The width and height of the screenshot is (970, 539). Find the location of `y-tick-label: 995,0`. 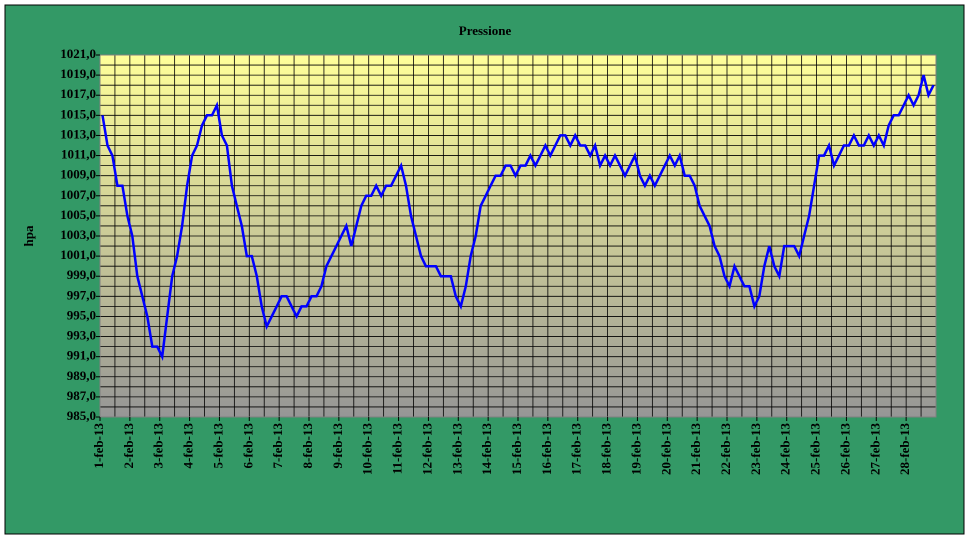

y-tick-label: 995,0 is located at coordinates (81, 314).